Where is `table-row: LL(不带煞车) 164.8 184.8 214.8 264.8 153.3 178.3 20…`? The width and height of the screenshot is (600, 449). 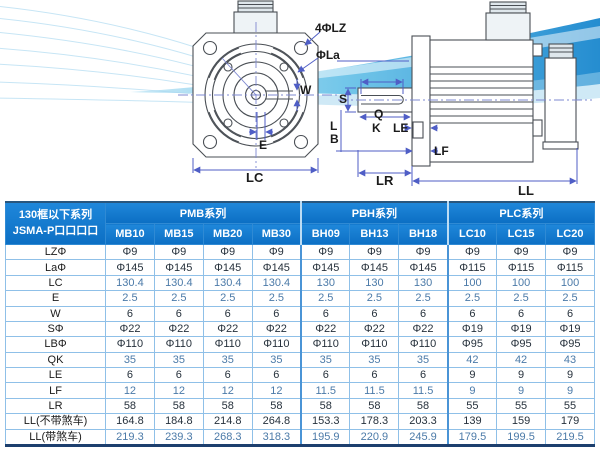 table-row: LL(不带煞车) 164.8 184.8 214.8 264.8 153.3 178.3 20… is located at coordinates (300, 421).